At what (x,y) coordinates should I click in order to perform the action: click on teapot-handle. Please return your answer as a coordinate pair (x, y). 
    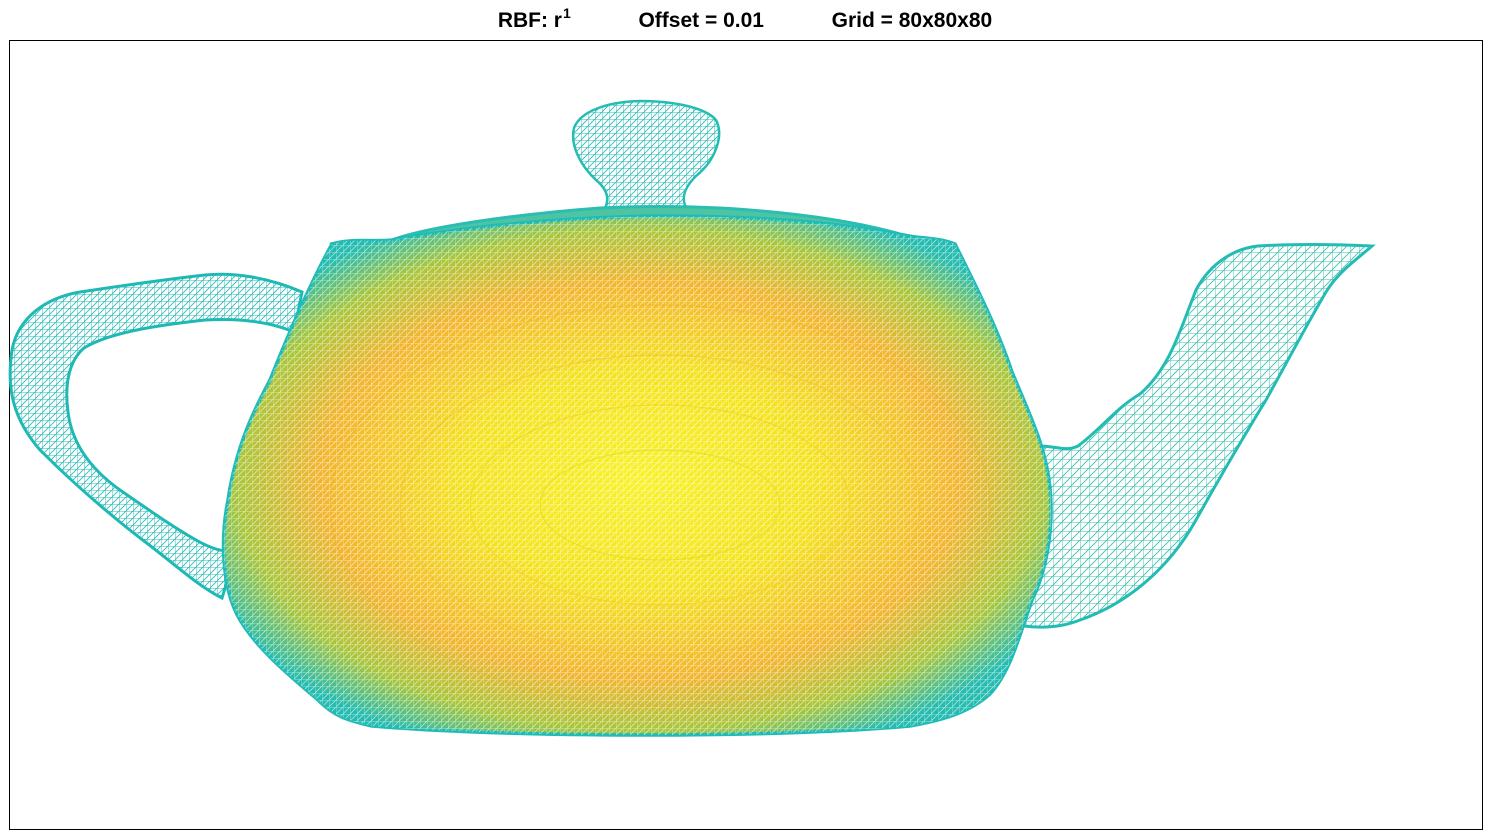
    Looking at the image, I should click on (156, 436).